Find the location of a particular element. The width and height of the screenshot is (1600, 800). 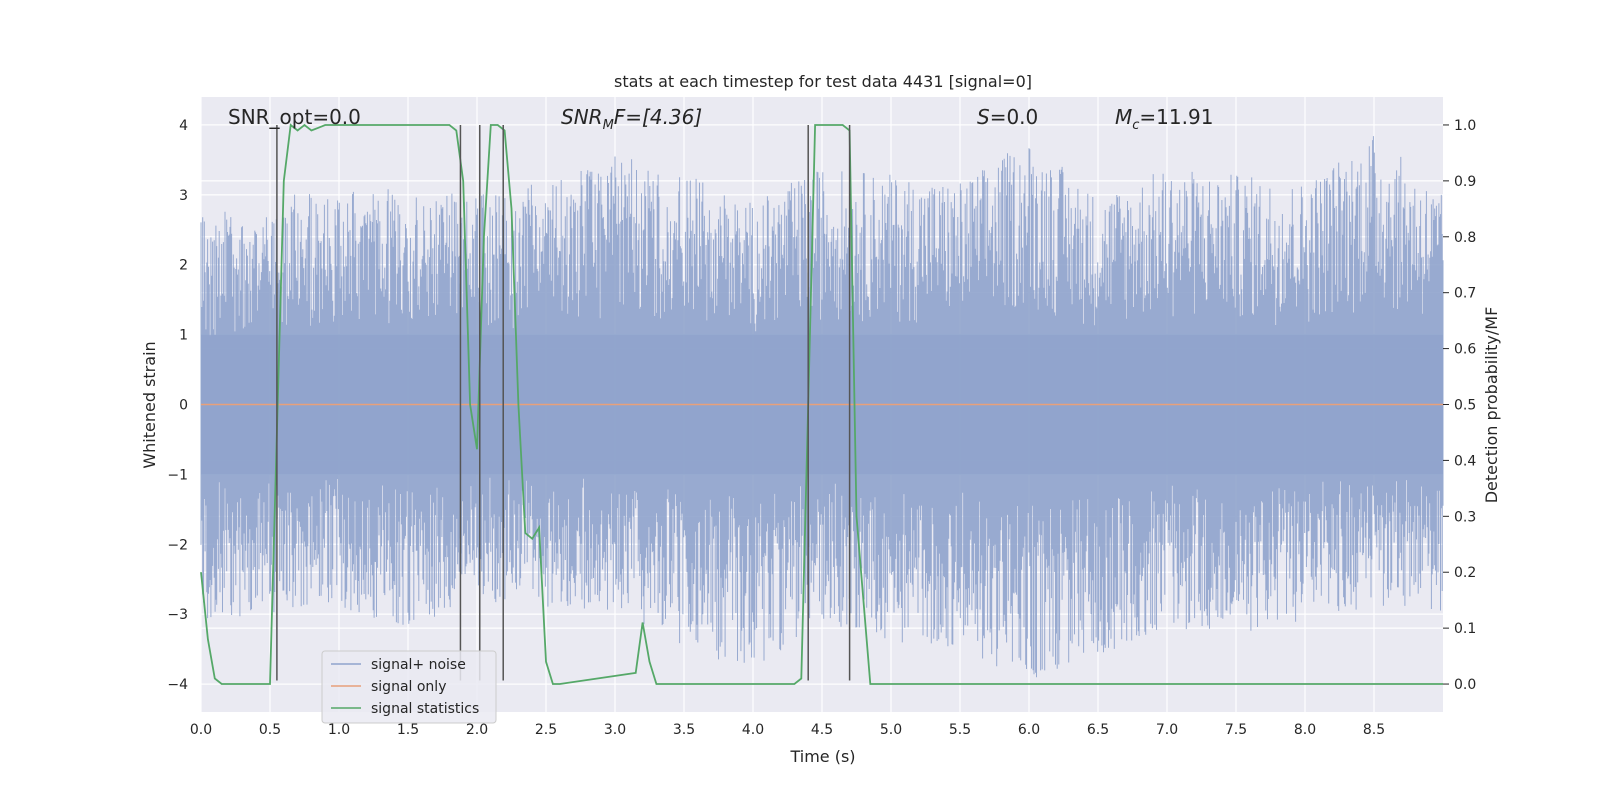

y-tick-label-right: 0.8 is located at coordinates (1465, 238).